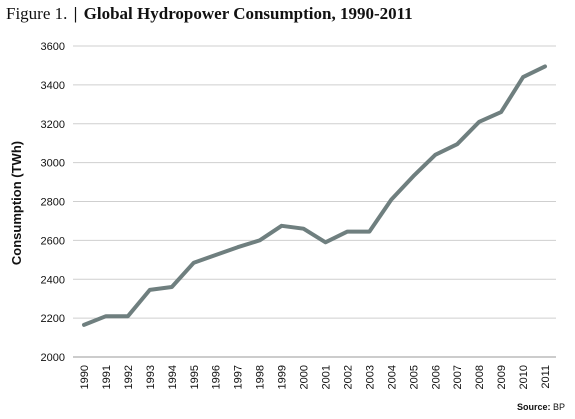 The image size is (575, 419). What do you see at coordinates (107, 377) in the screenshot?
I see `x-tick-label: 1991` at bounding box center [107, 377].